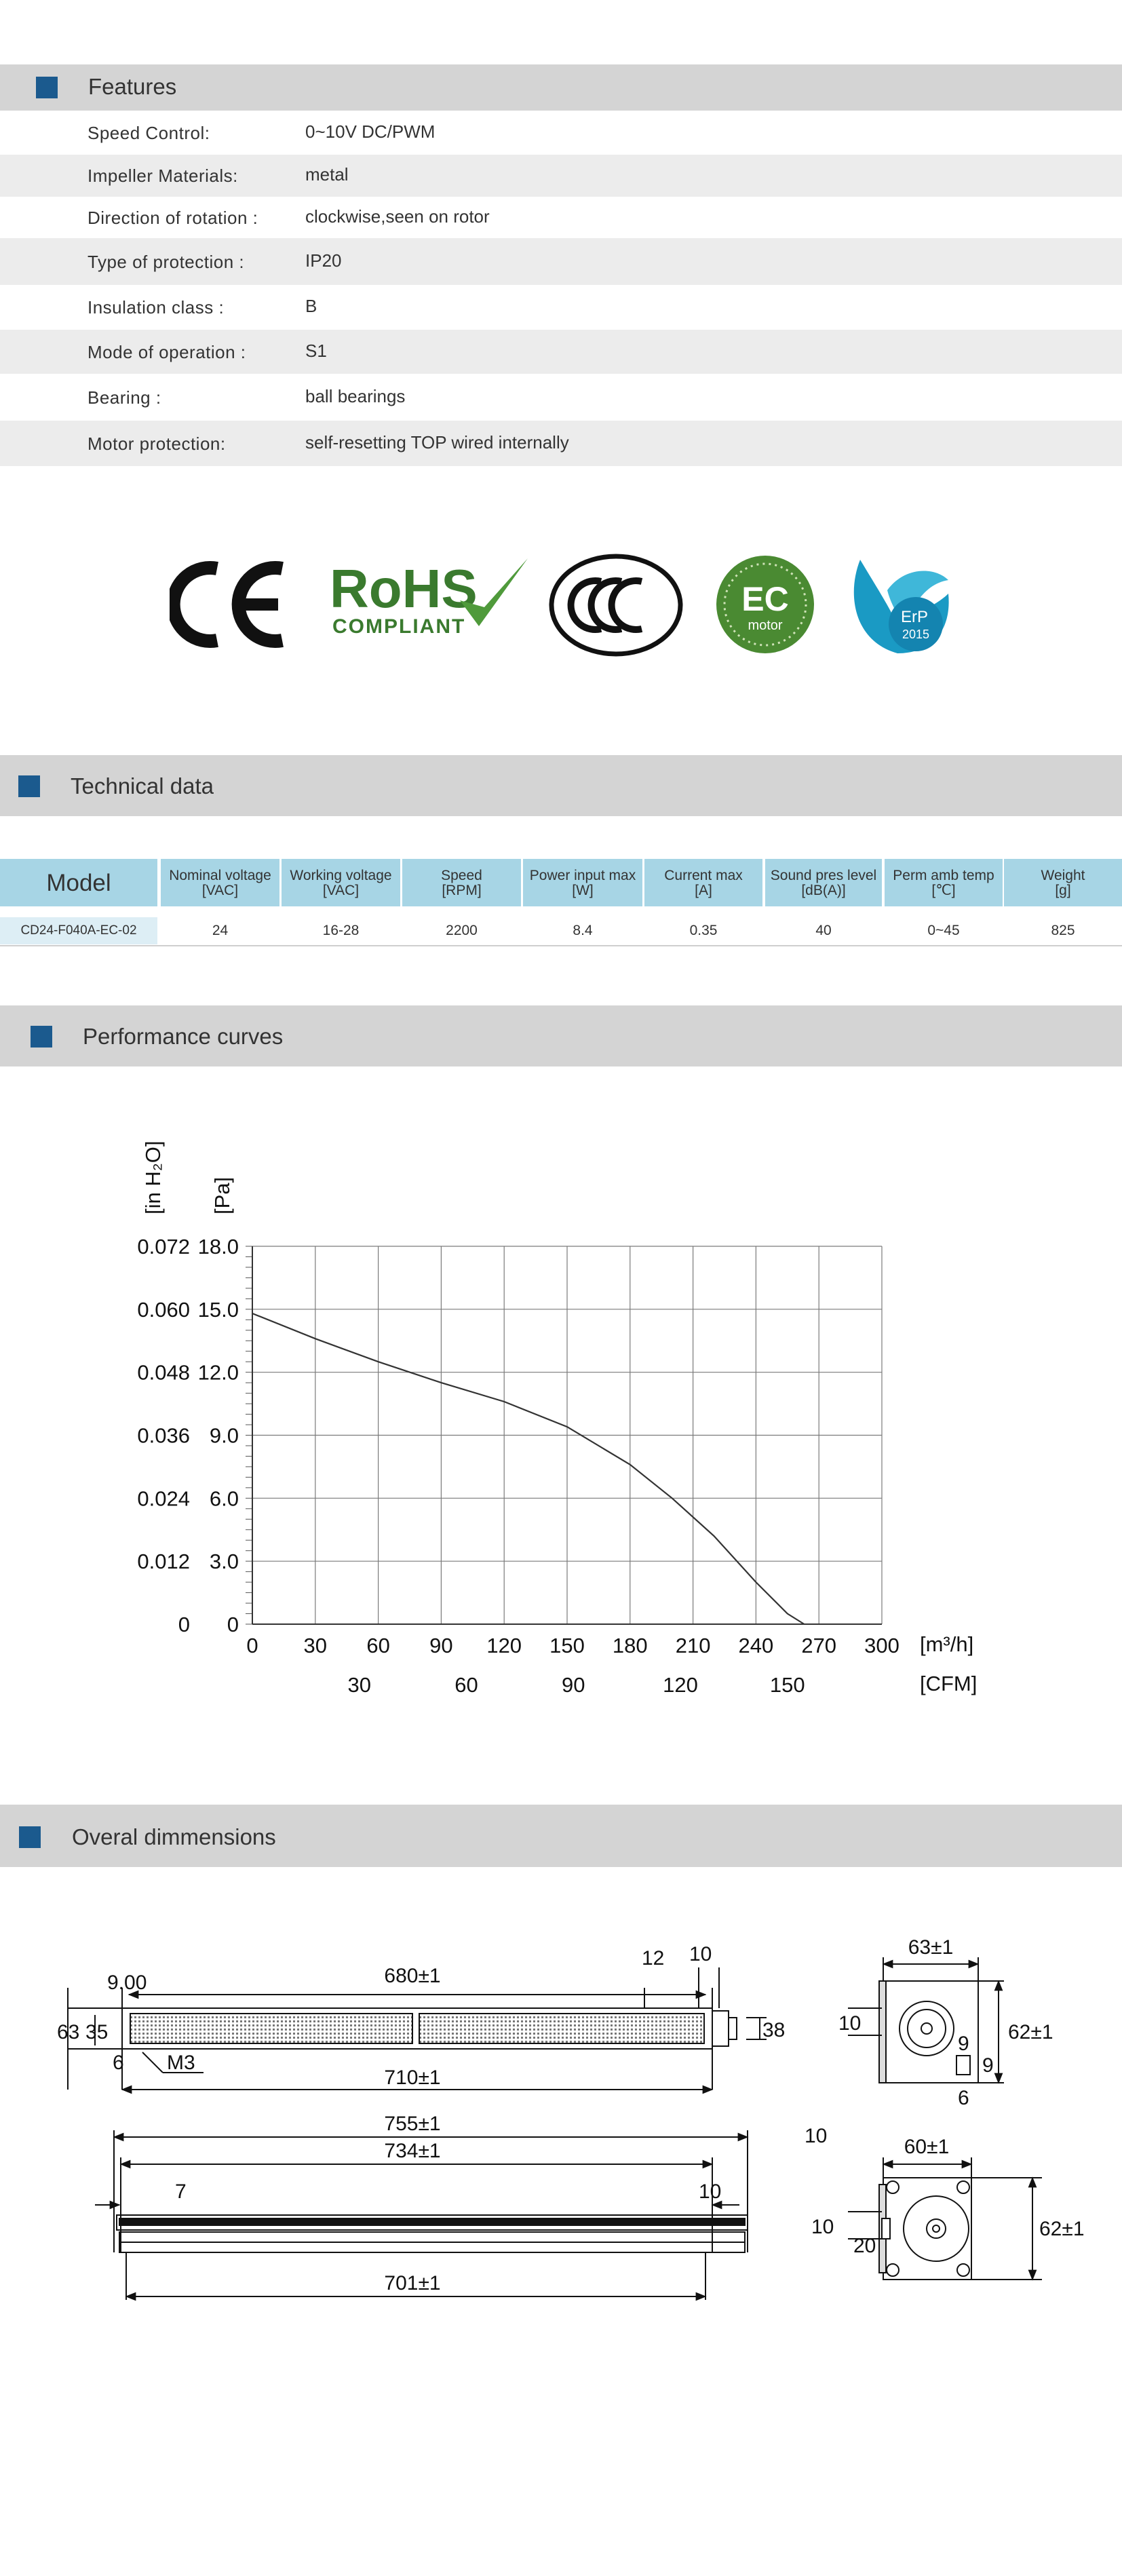 This screenshot has height=2576, width=1122. Describe the element at coordinates (757, 1645) in the screenshot. I see `x-tick-label: 240` at that location.